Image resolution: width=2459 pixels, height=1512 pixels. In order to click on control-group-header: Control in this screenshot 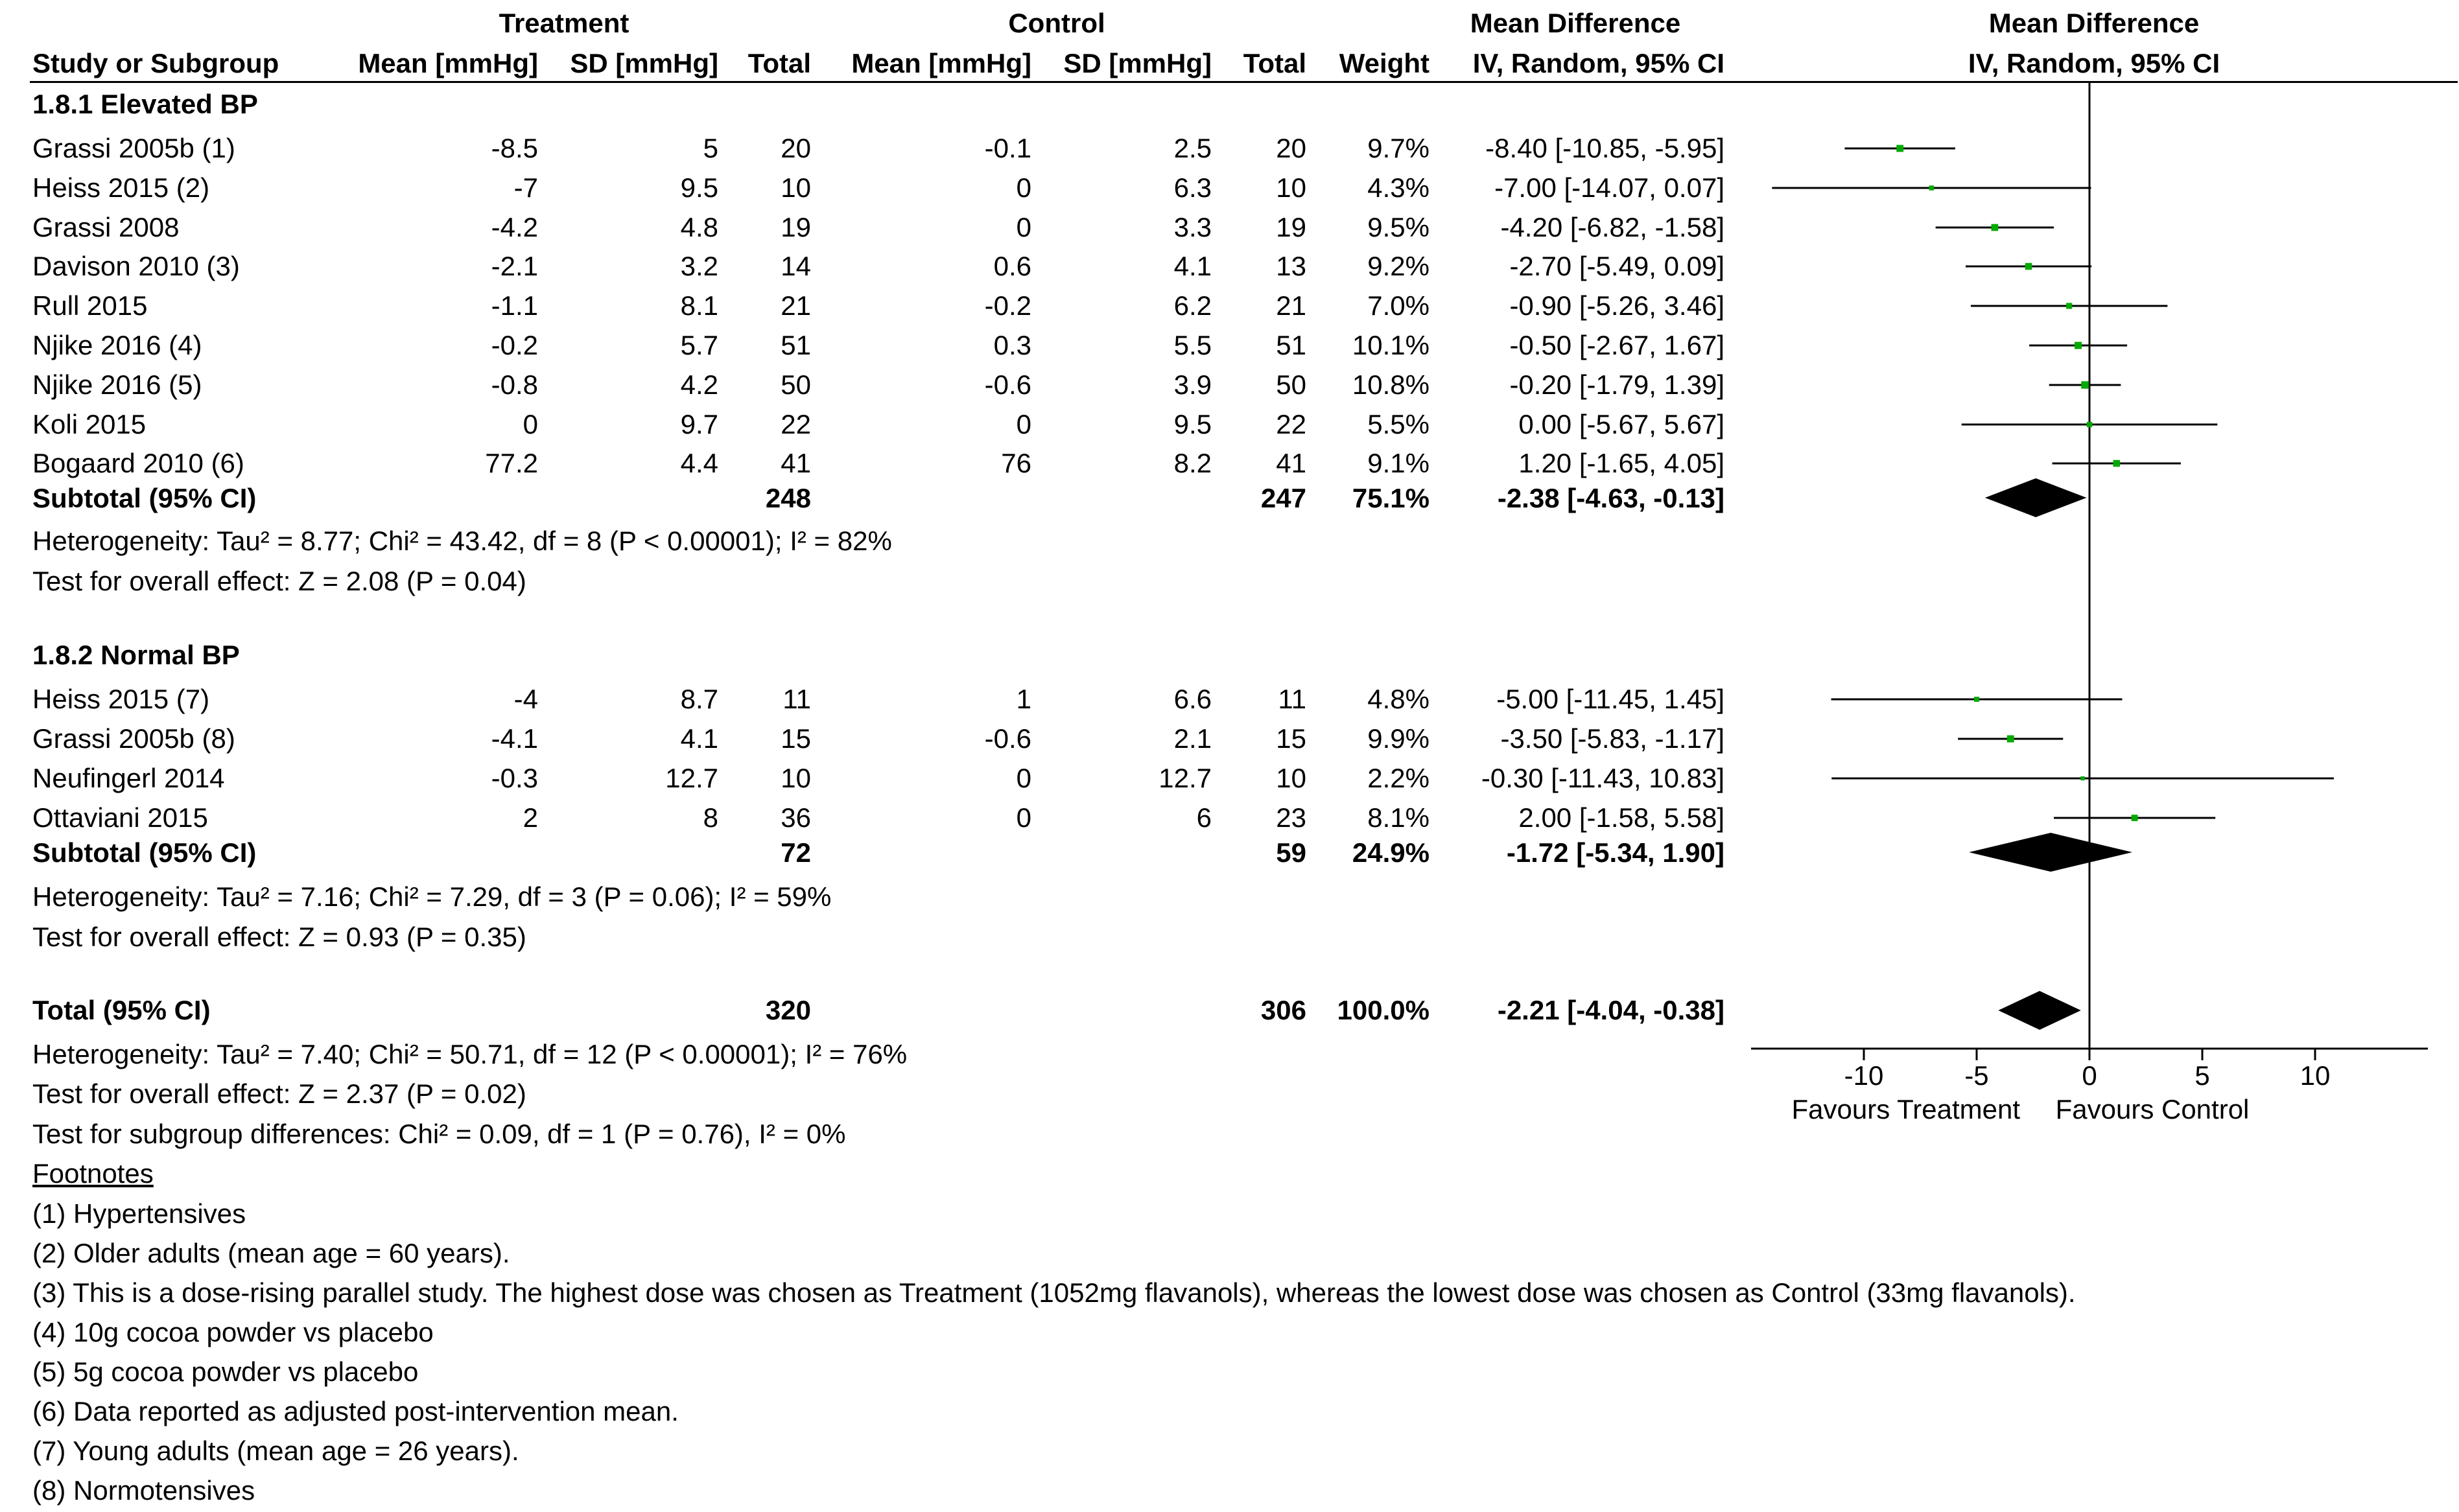, I will do `click(1057, 23)`.